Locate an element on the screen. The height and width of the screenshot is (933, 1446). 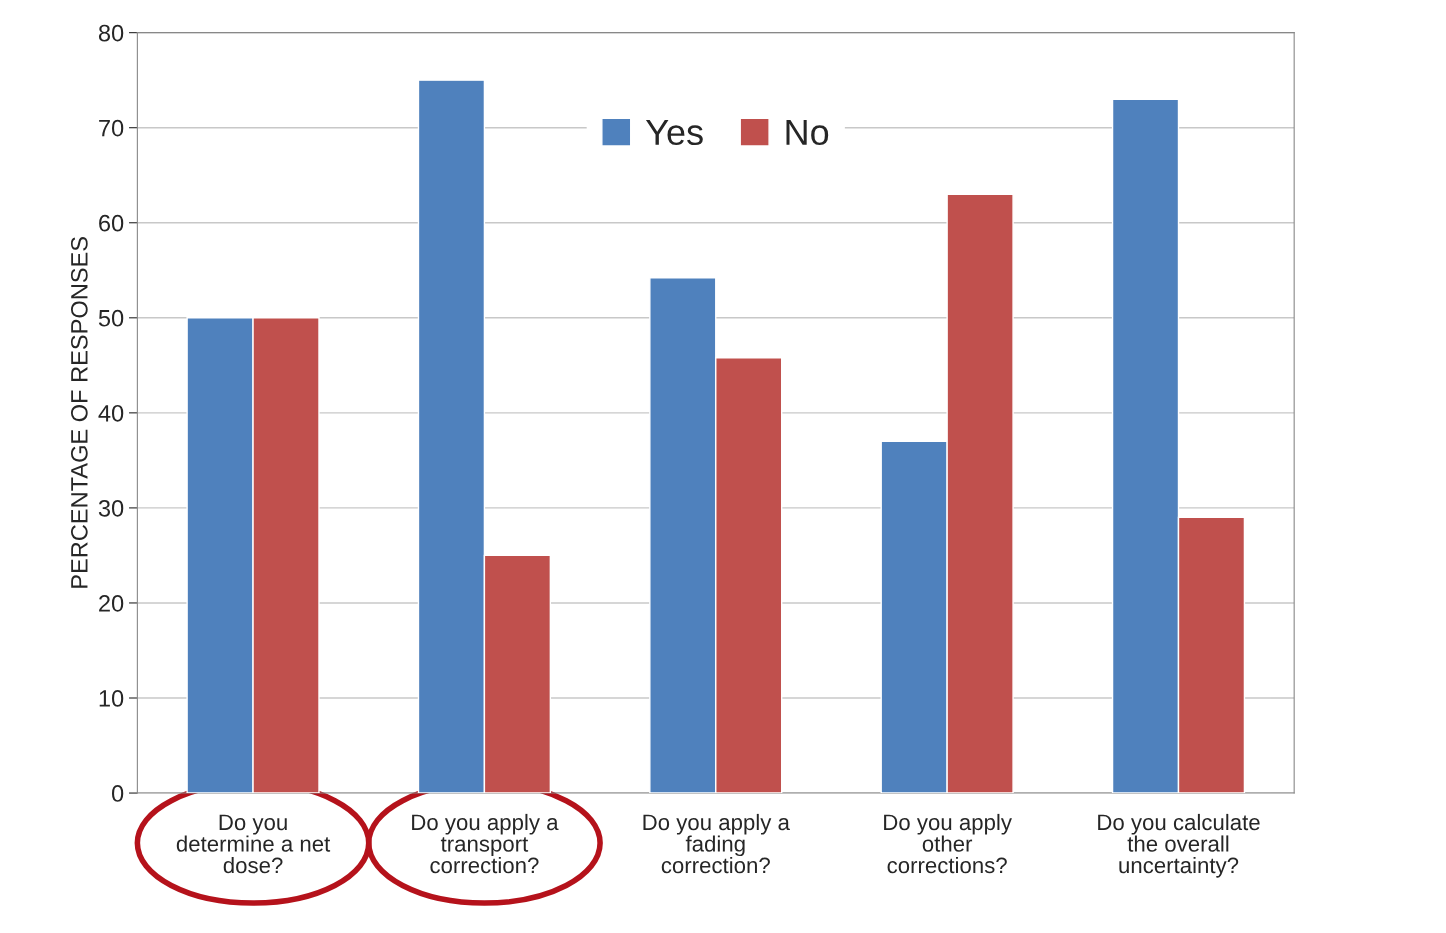
y-tick-label: 20 is located at coordinates (111, 603).